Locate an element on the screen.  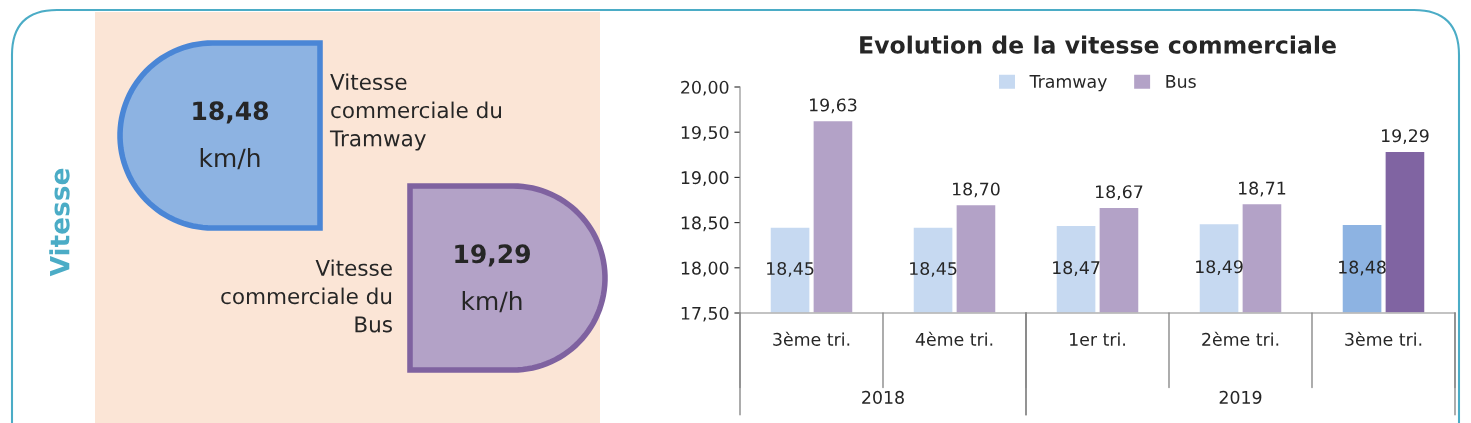
data-label: 18,67 is located at coordinates (1119, 193).